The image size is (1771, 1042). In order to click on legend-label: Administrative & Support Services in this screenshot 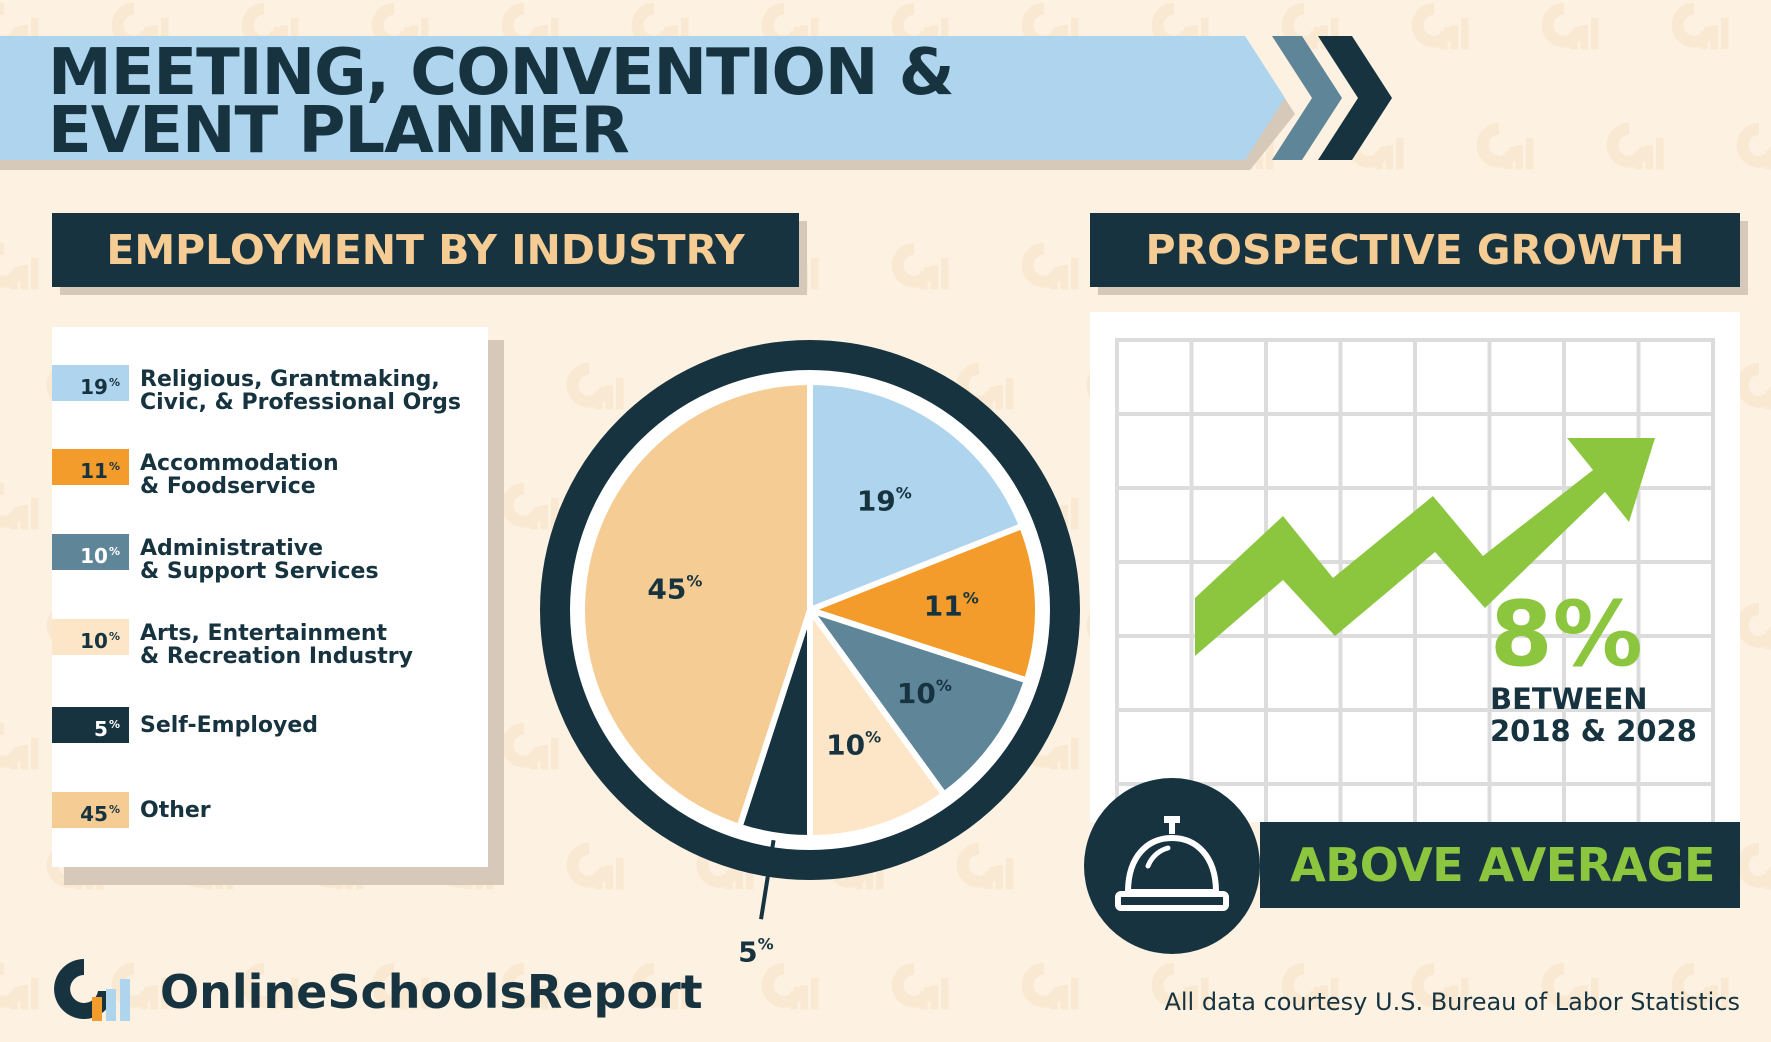, I will do `click(305, 560)`.